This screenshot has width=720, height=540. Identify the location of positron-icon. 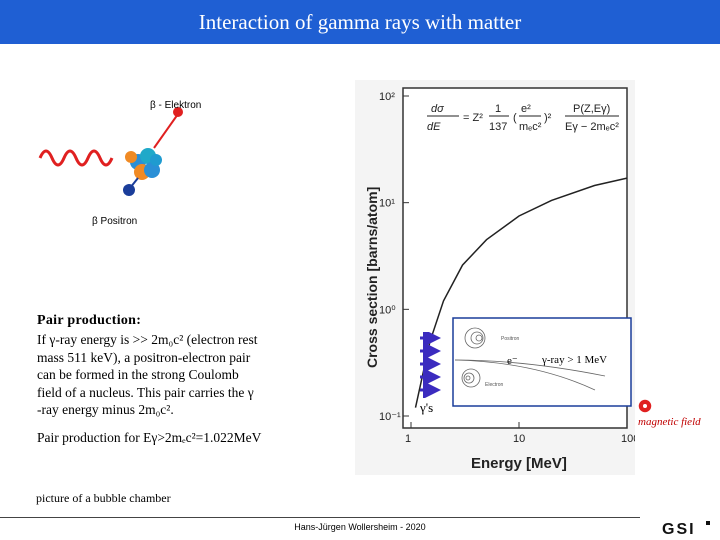
(129, 190).